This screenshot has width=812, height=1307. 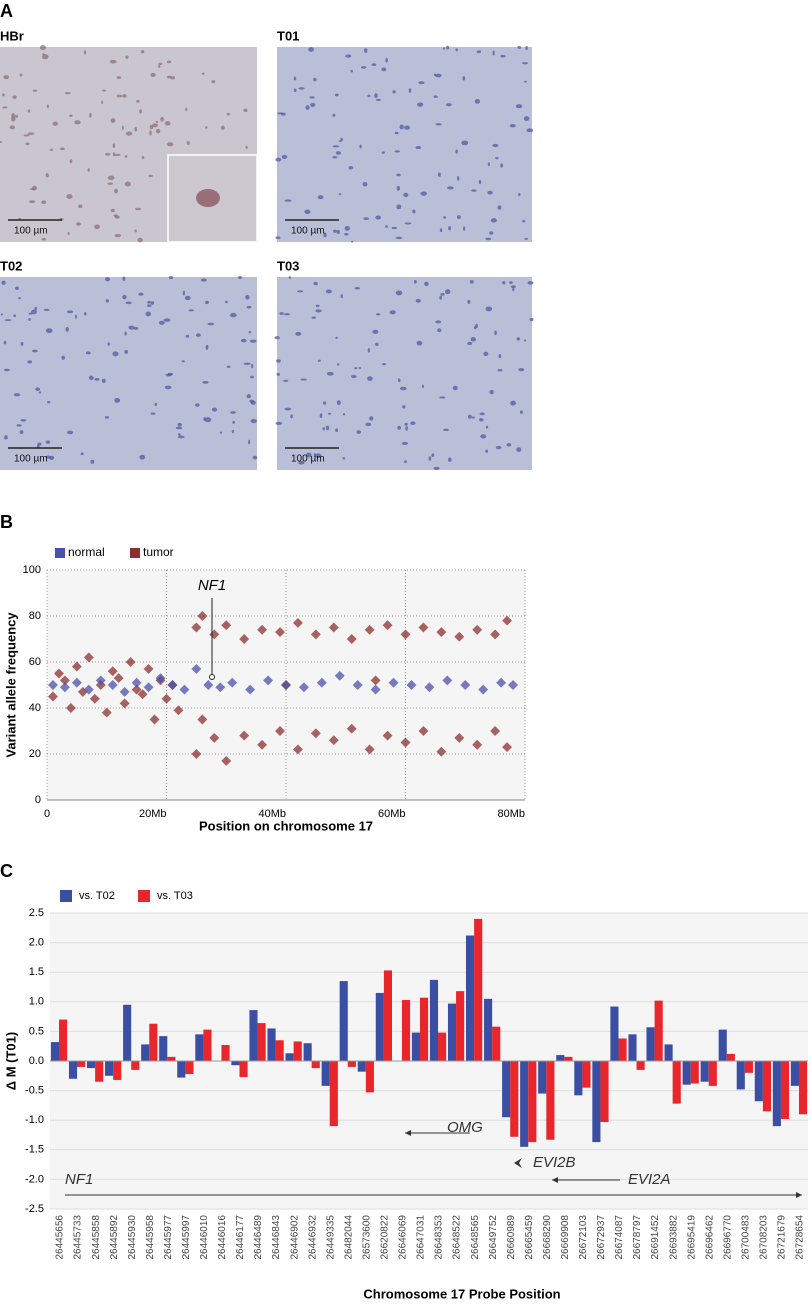 What do you see at coordinates (288, 265) in the screenshot?
I see `micrograph-label: T03` at bounding box center [288, 265].